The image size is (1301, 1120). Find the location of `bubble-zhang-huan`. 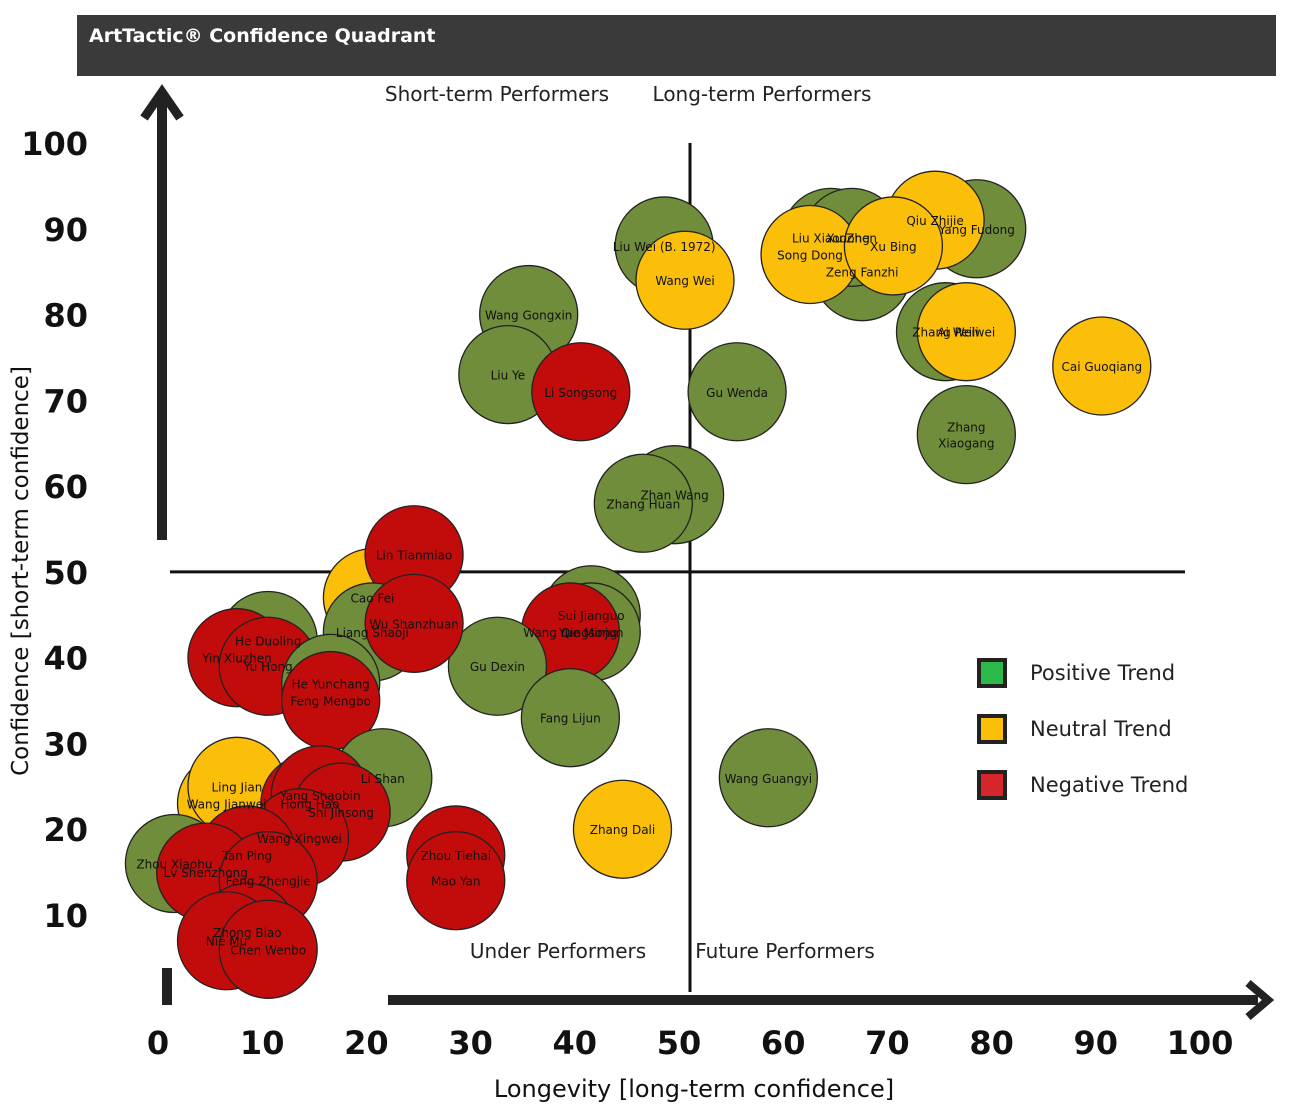

bubble-zhang-huan is located at coordinates (643, 503).